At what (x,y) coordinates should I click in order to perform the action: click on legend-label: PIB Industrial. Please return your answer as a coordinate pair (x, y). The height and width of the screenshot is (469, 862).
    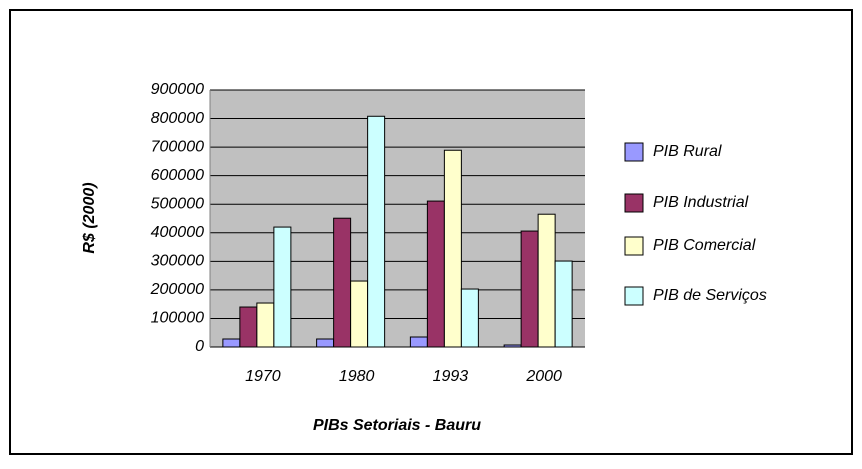
    Looking at the image, I should click on (701, 202).